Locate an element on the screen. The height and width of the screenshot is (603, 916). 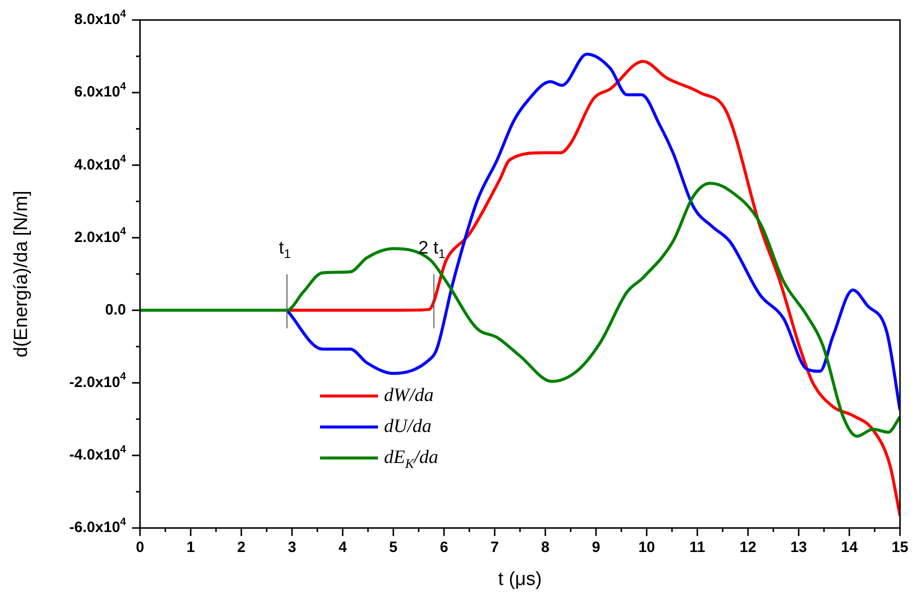
x-tick-label: 9 is located at coordinates (596, 547).